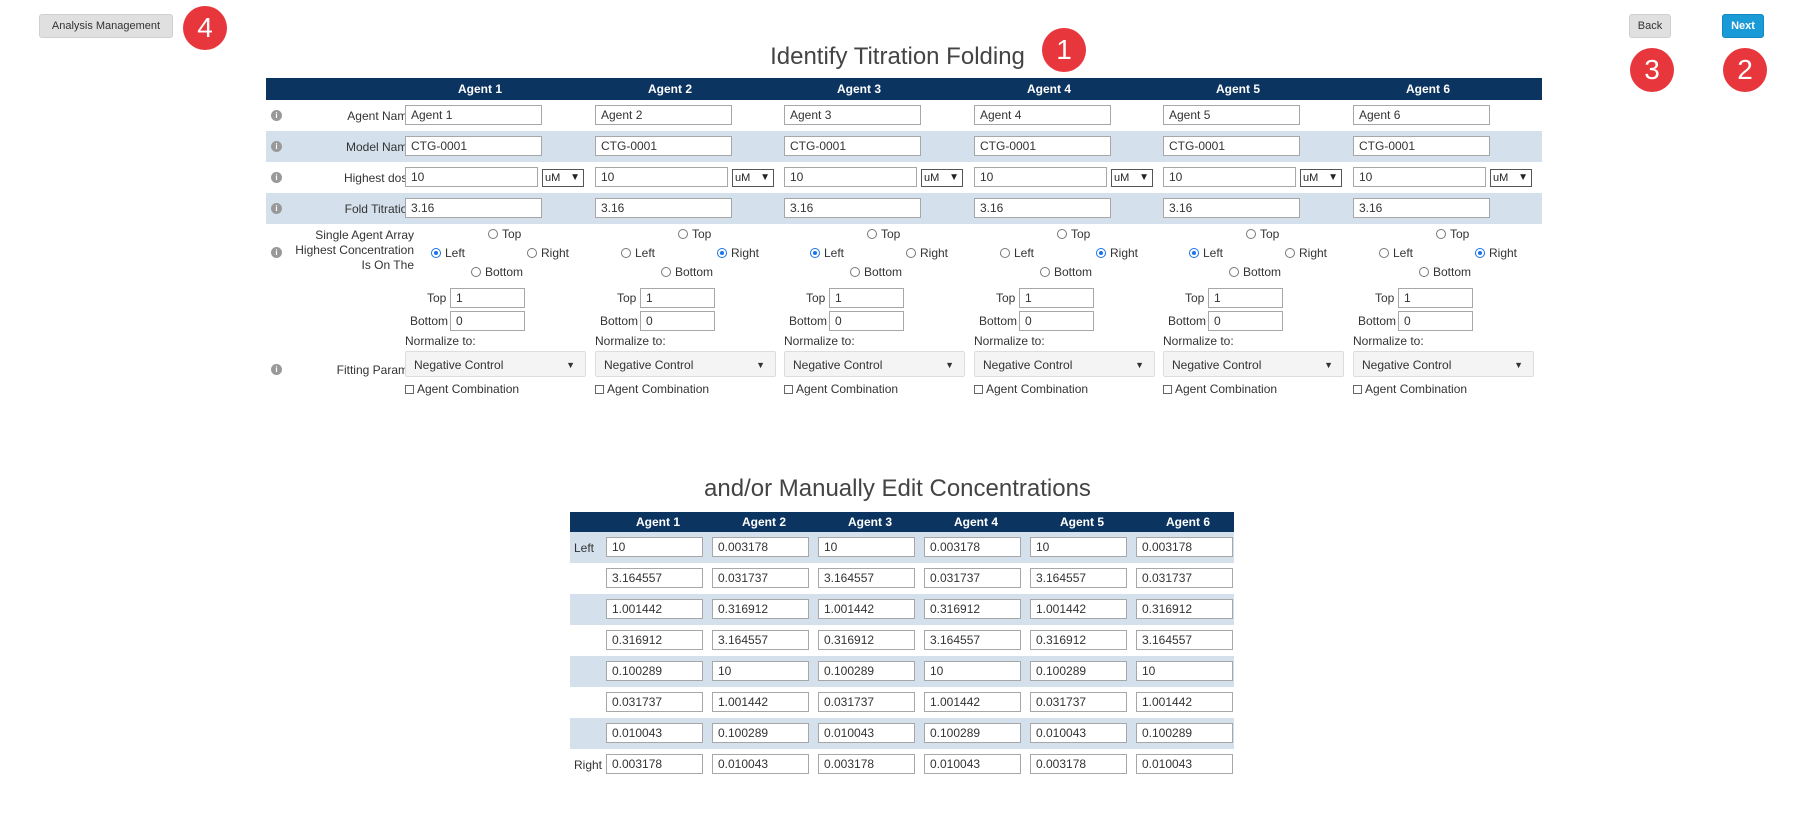  What do you see at coordinates (106, 26) in the screenshot?
I see `analysis-management-button: Analysis Management` at bounding box center [106, 26].